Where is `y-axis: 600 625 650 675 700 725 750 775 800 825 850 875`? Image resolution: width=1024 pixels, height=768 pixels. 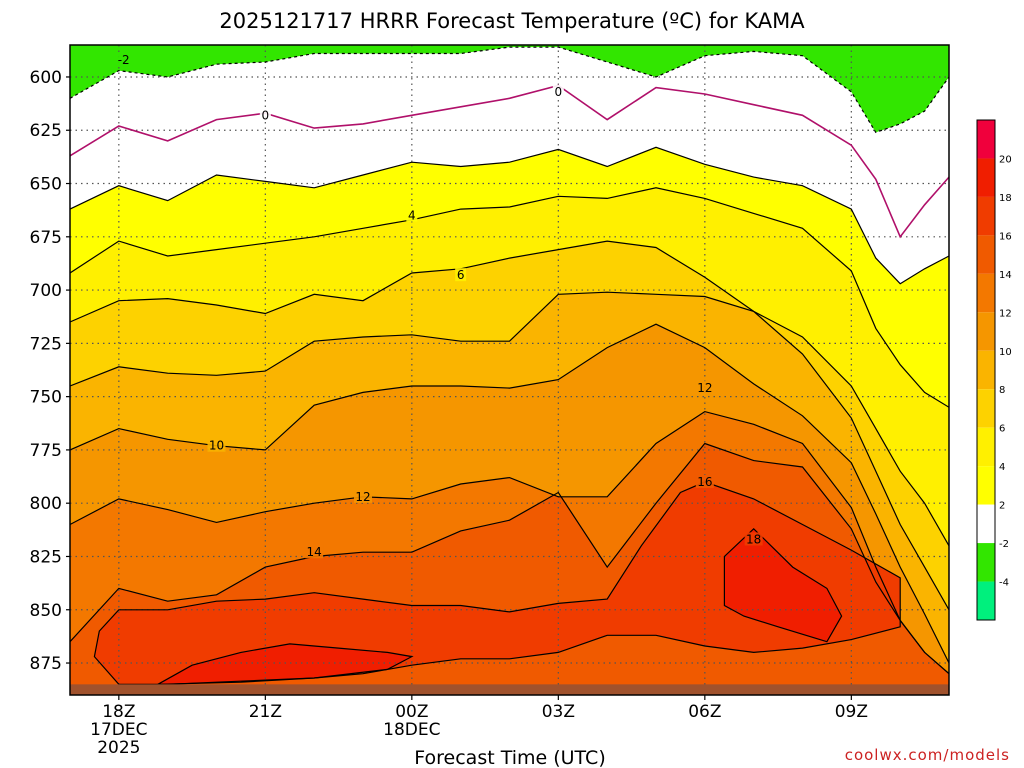
y-axis: 600 625 650 675 700 725 750 775 800 825 850 875 is located at coordinates (50, 371).